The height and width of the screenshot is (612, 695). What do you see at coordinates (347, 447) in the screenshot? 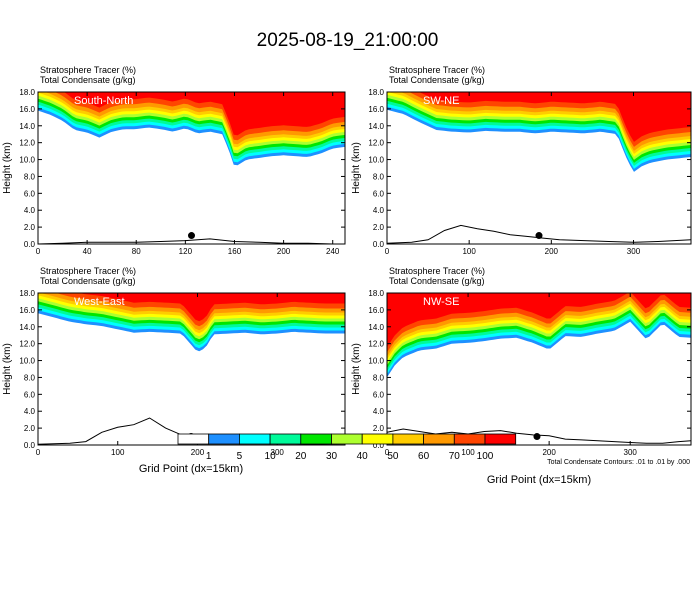
I see `colorbar: 1 5 10 20 30 40 50 60 70 100` at bounding box center [347, 447].